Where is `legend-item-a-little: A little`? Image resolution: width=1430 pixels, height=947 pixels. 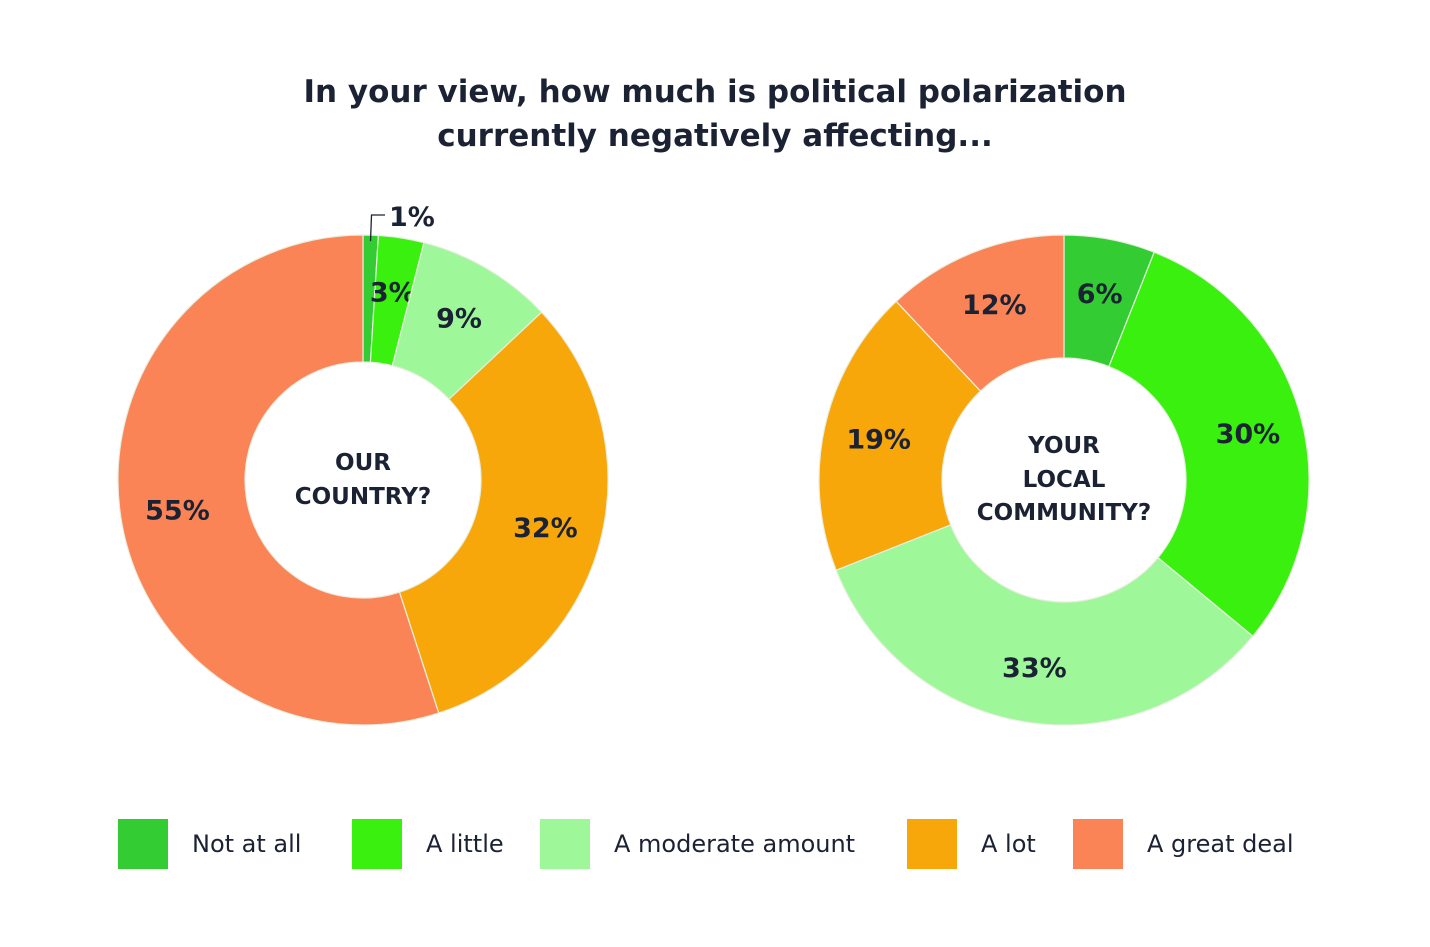
legend-item-a-little: A little is located at coordinates (428, 844).